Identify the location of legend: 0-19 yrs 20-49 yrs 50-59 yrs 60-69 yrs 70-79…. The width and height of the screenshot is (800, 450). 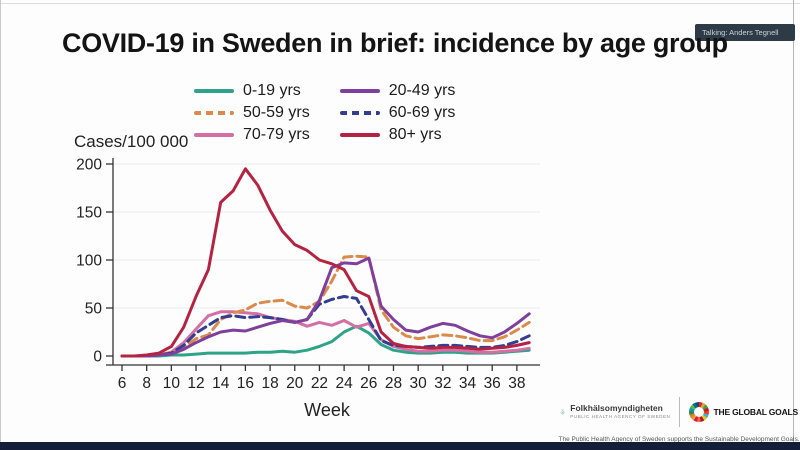
(324, 113).